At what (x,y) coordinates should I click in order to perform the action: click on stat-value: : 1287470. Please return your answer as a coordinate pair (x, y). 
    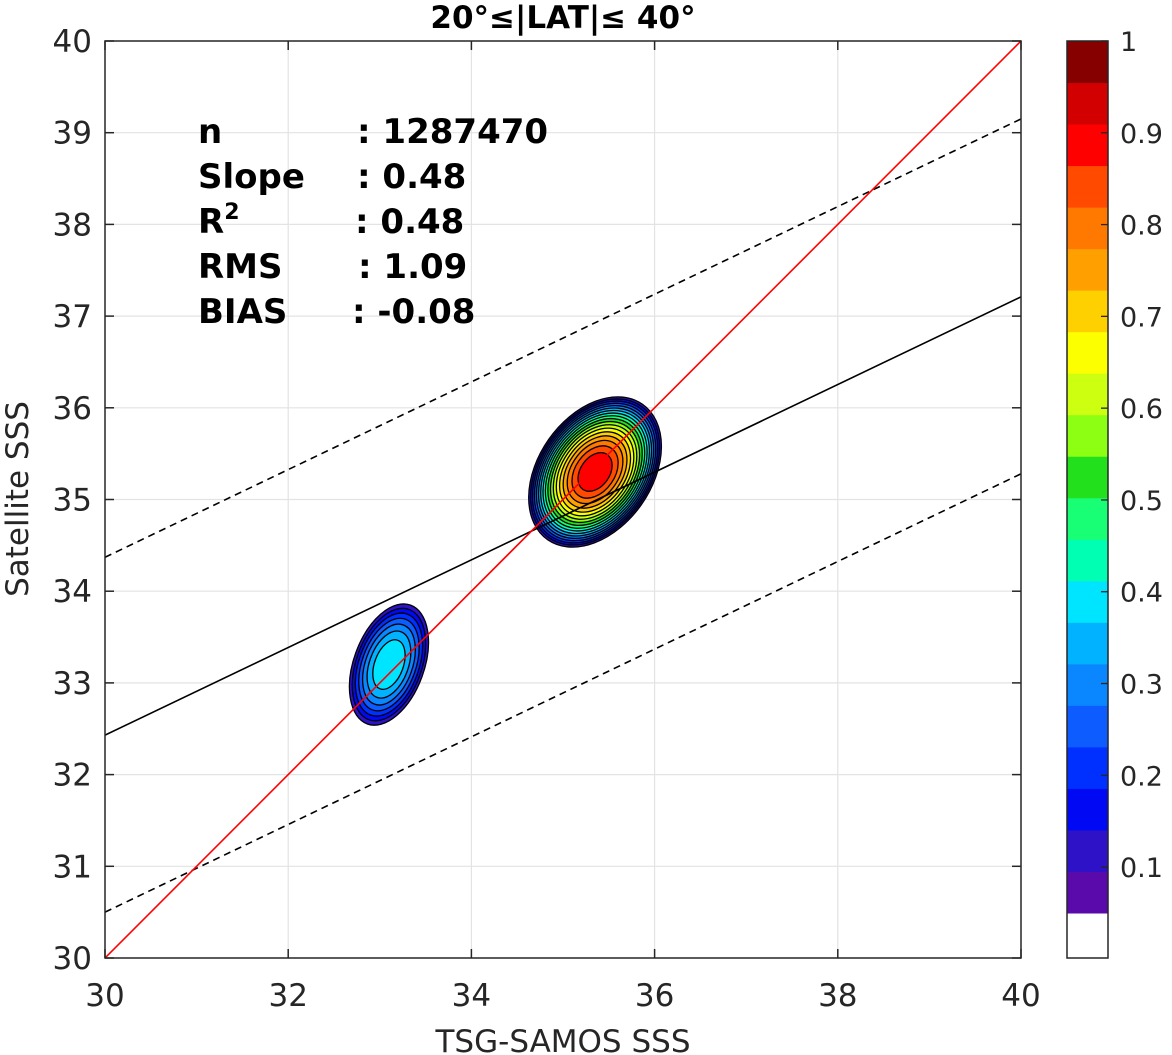
    Looking at the image, I should click on (452, 132).